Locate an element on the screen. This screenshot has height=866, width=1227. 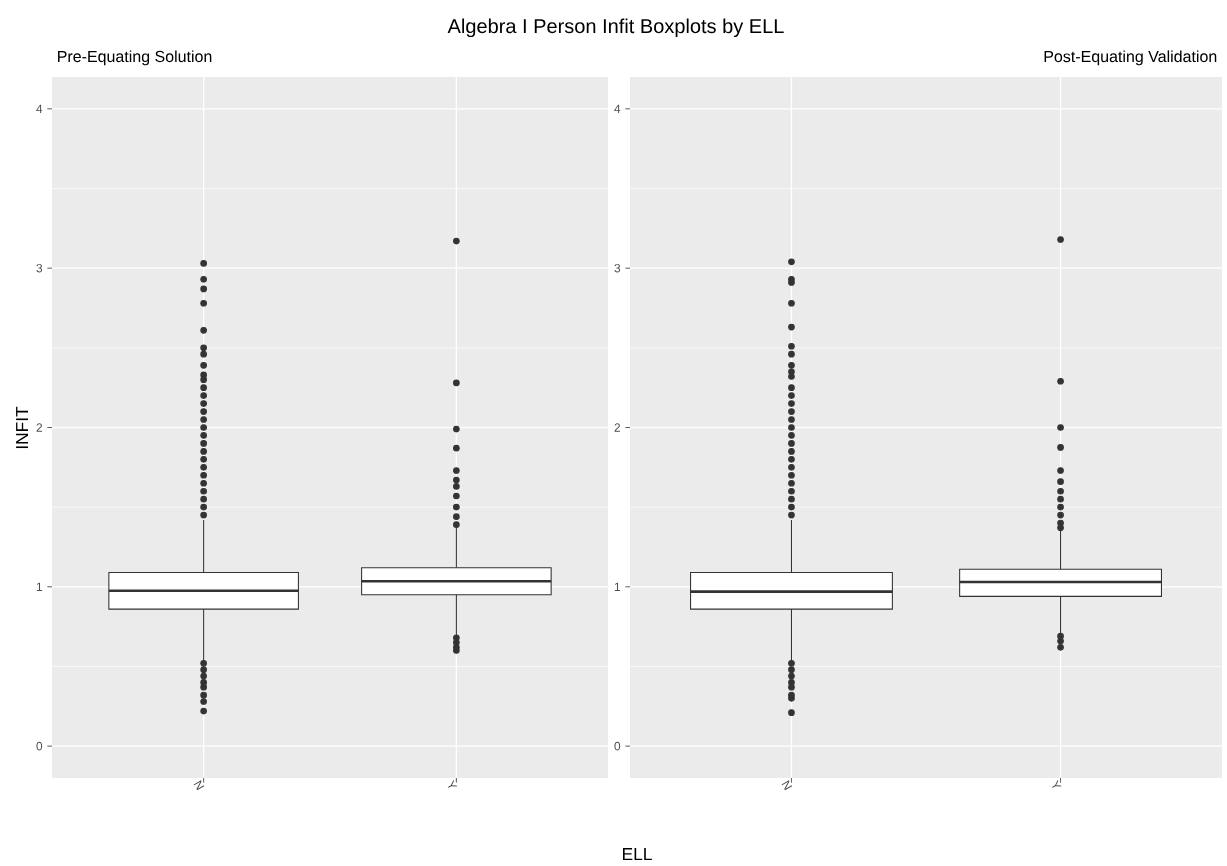
chart-subtitle: Pre-Equating Solution is located at coordinates (135, 58).